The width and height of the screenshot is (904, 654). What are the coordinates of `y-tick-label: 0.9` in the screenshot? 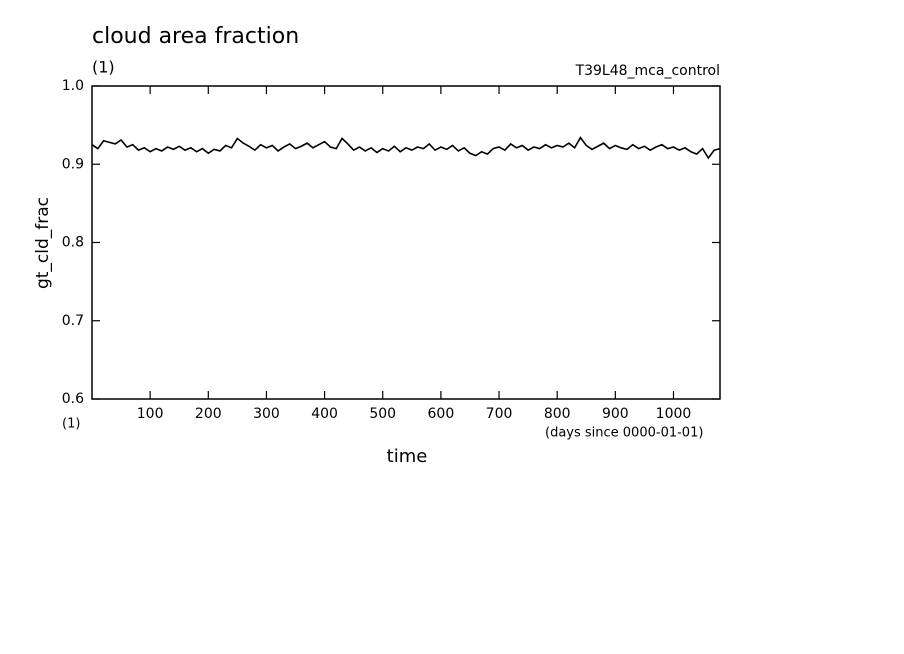 It's located at (73, 164).